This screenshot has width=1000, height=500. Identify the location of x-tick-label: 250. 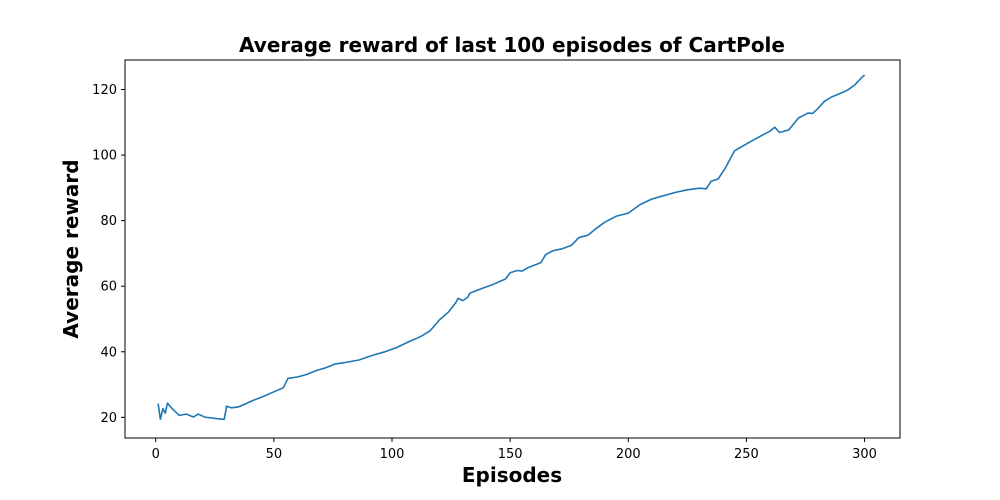
(746, 454).